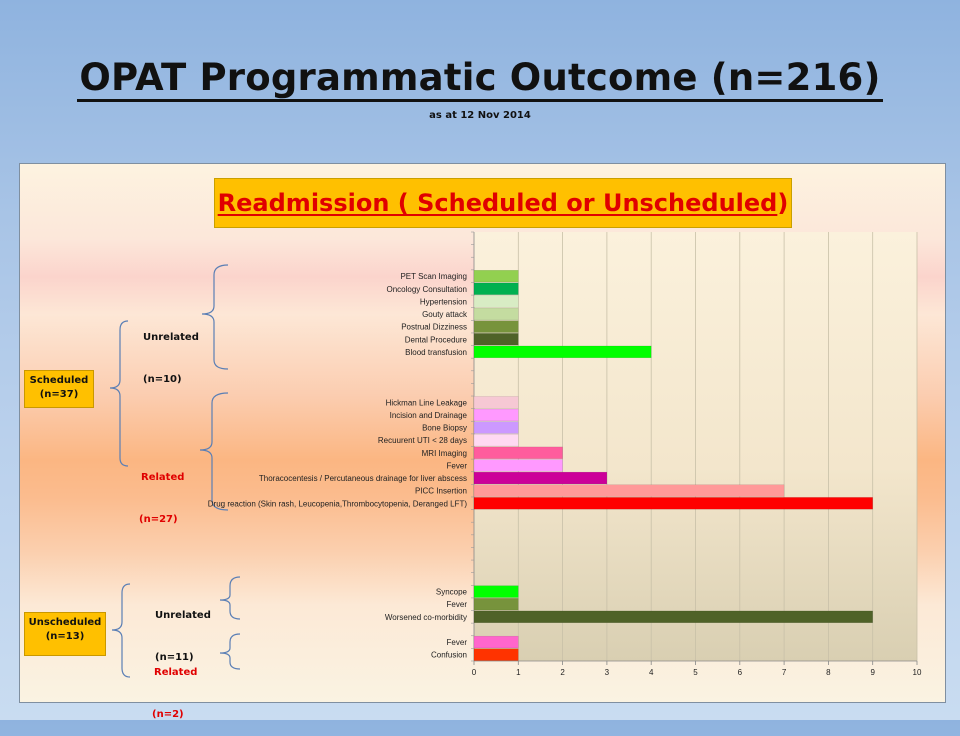 Image resolution: width=960 pixels, height=736 pixels. I want to click on category-label: Bone Biopsy, so click(444, 428).